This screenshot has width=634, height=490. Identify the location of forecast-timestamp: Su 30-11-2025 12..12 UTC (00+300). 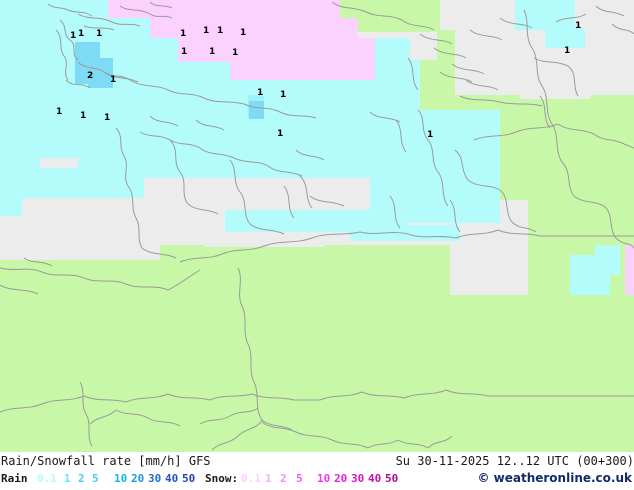
(514, 461).